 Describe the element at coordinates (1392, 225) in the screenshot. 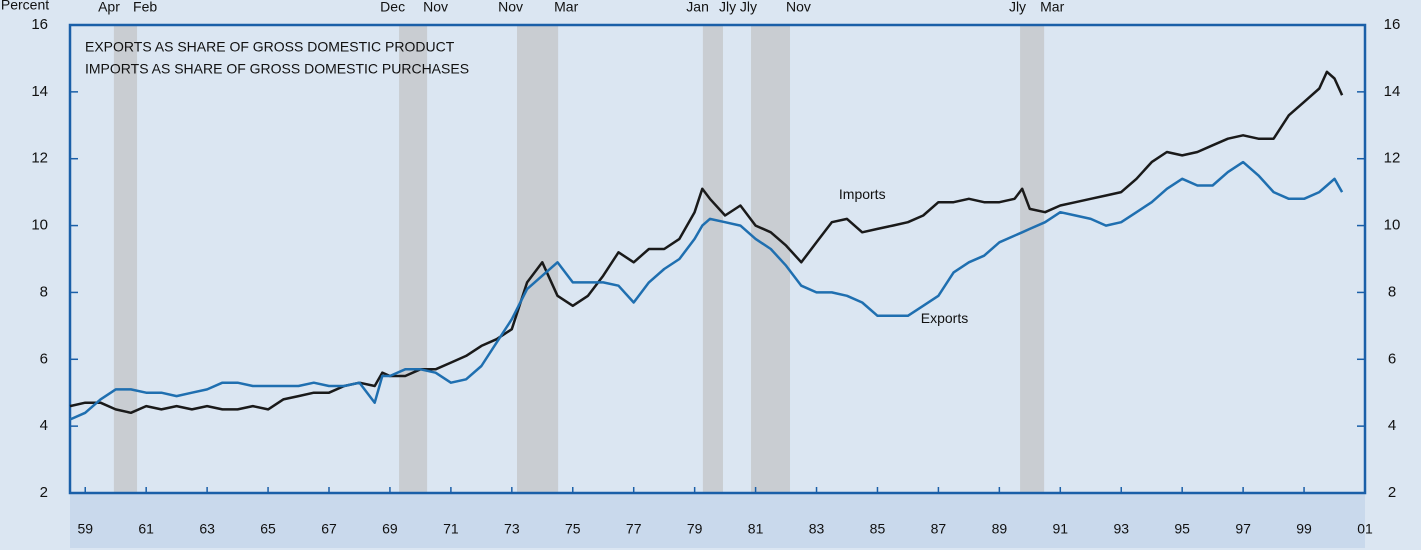

I see `y2-tick-label: 10` at that location.